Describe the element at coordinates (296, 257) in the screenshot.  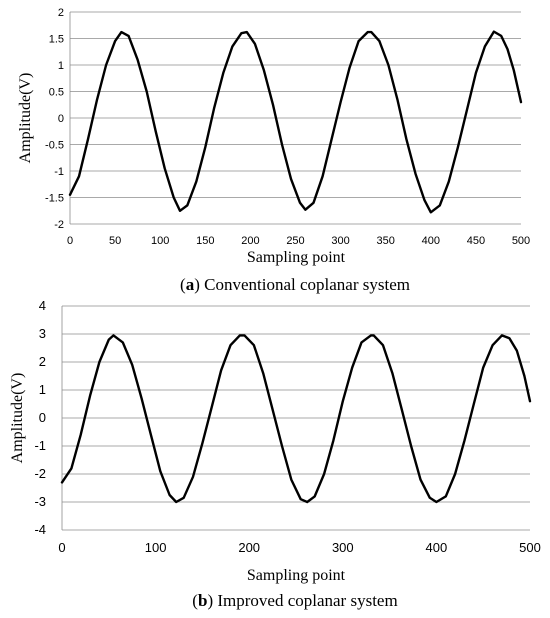
I see `x-axis-label-a: Sampling point` at that location.